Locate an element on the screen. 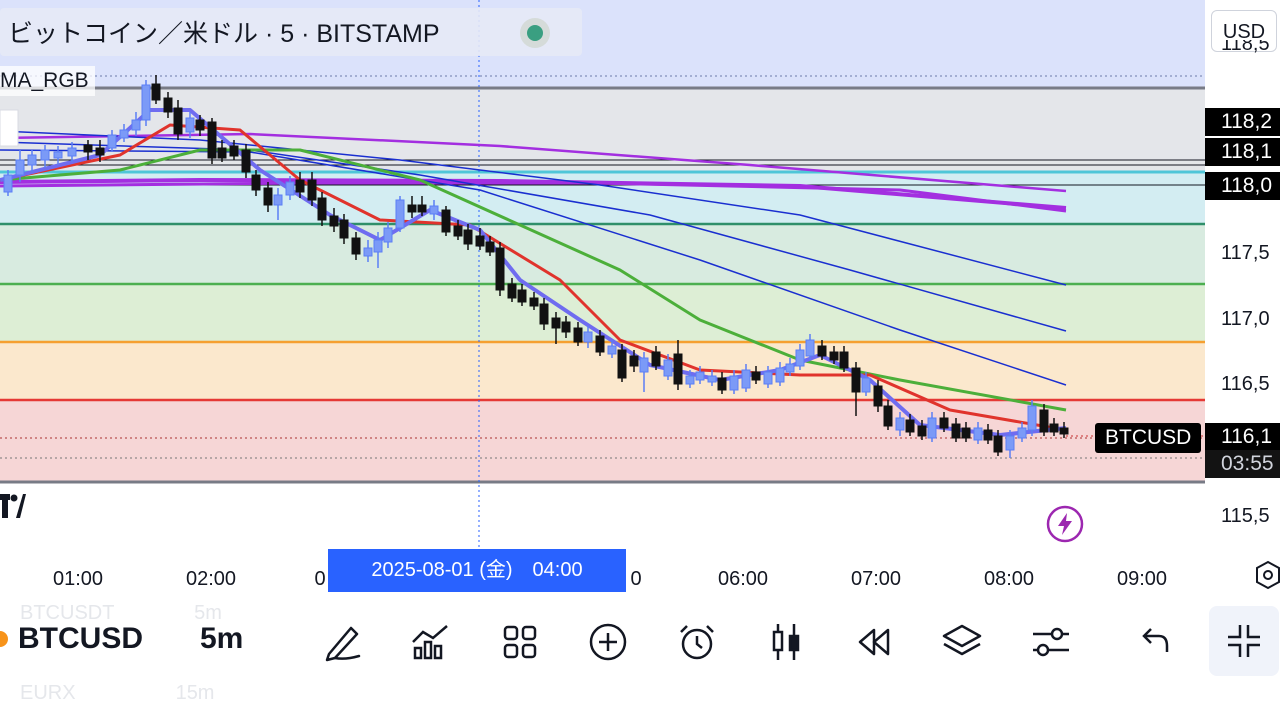 Image resolution: width=1280 pixels, height=720 pixels. time-tick: 0 is located at coordinates (320, 579).